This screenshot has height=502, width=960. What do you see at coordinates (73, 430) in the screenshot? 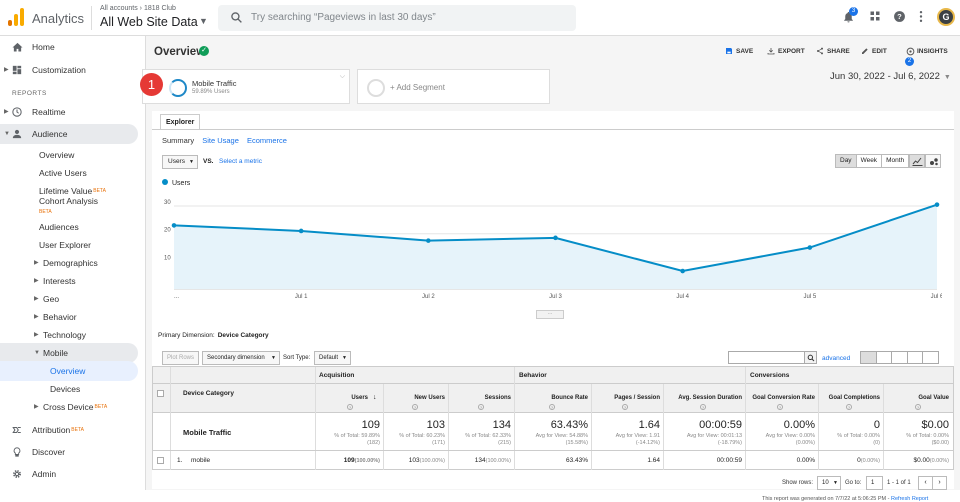
I see `sidebar-item-attribution: AttributionBETA` at bounding box center [73, 430].